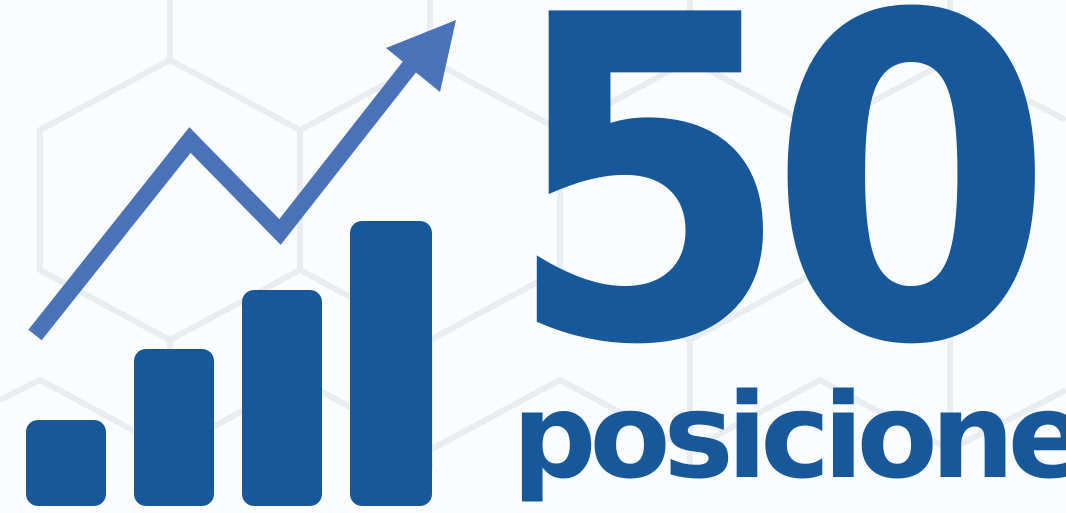  What do you see at coordinates (789, 436) in the screenshot?
I see `headline-caption: posiciones` at bounding box center [789, 436].